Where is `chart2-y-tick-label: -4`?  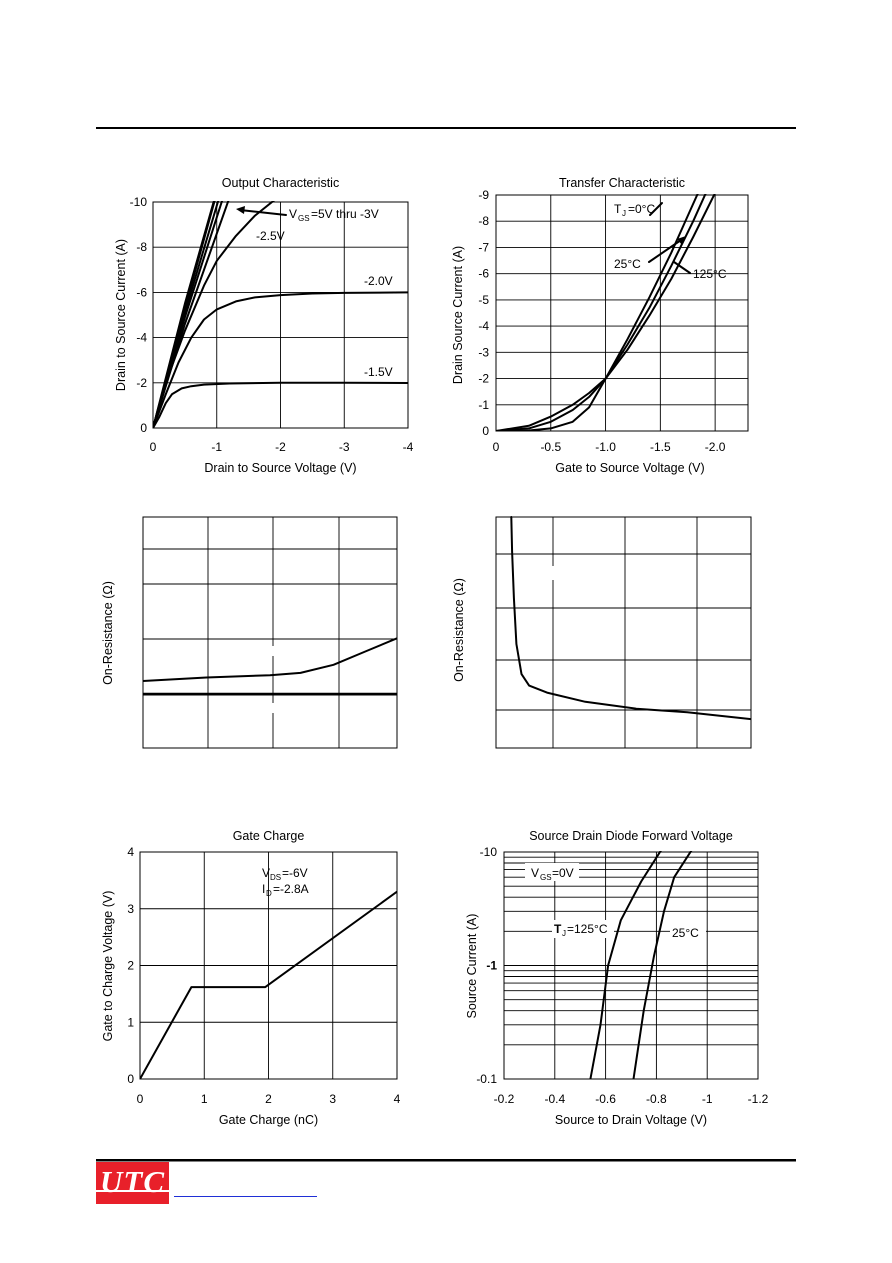 chart2-y-tick-label: -4 is located at coordinates (483, 326).